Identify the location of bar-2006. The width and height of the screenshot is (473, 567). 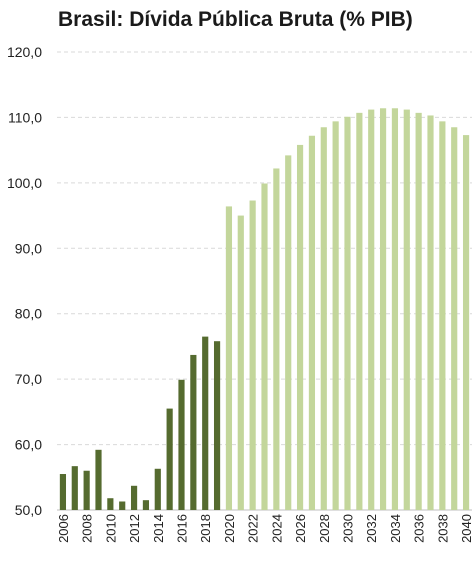
(63, 492).